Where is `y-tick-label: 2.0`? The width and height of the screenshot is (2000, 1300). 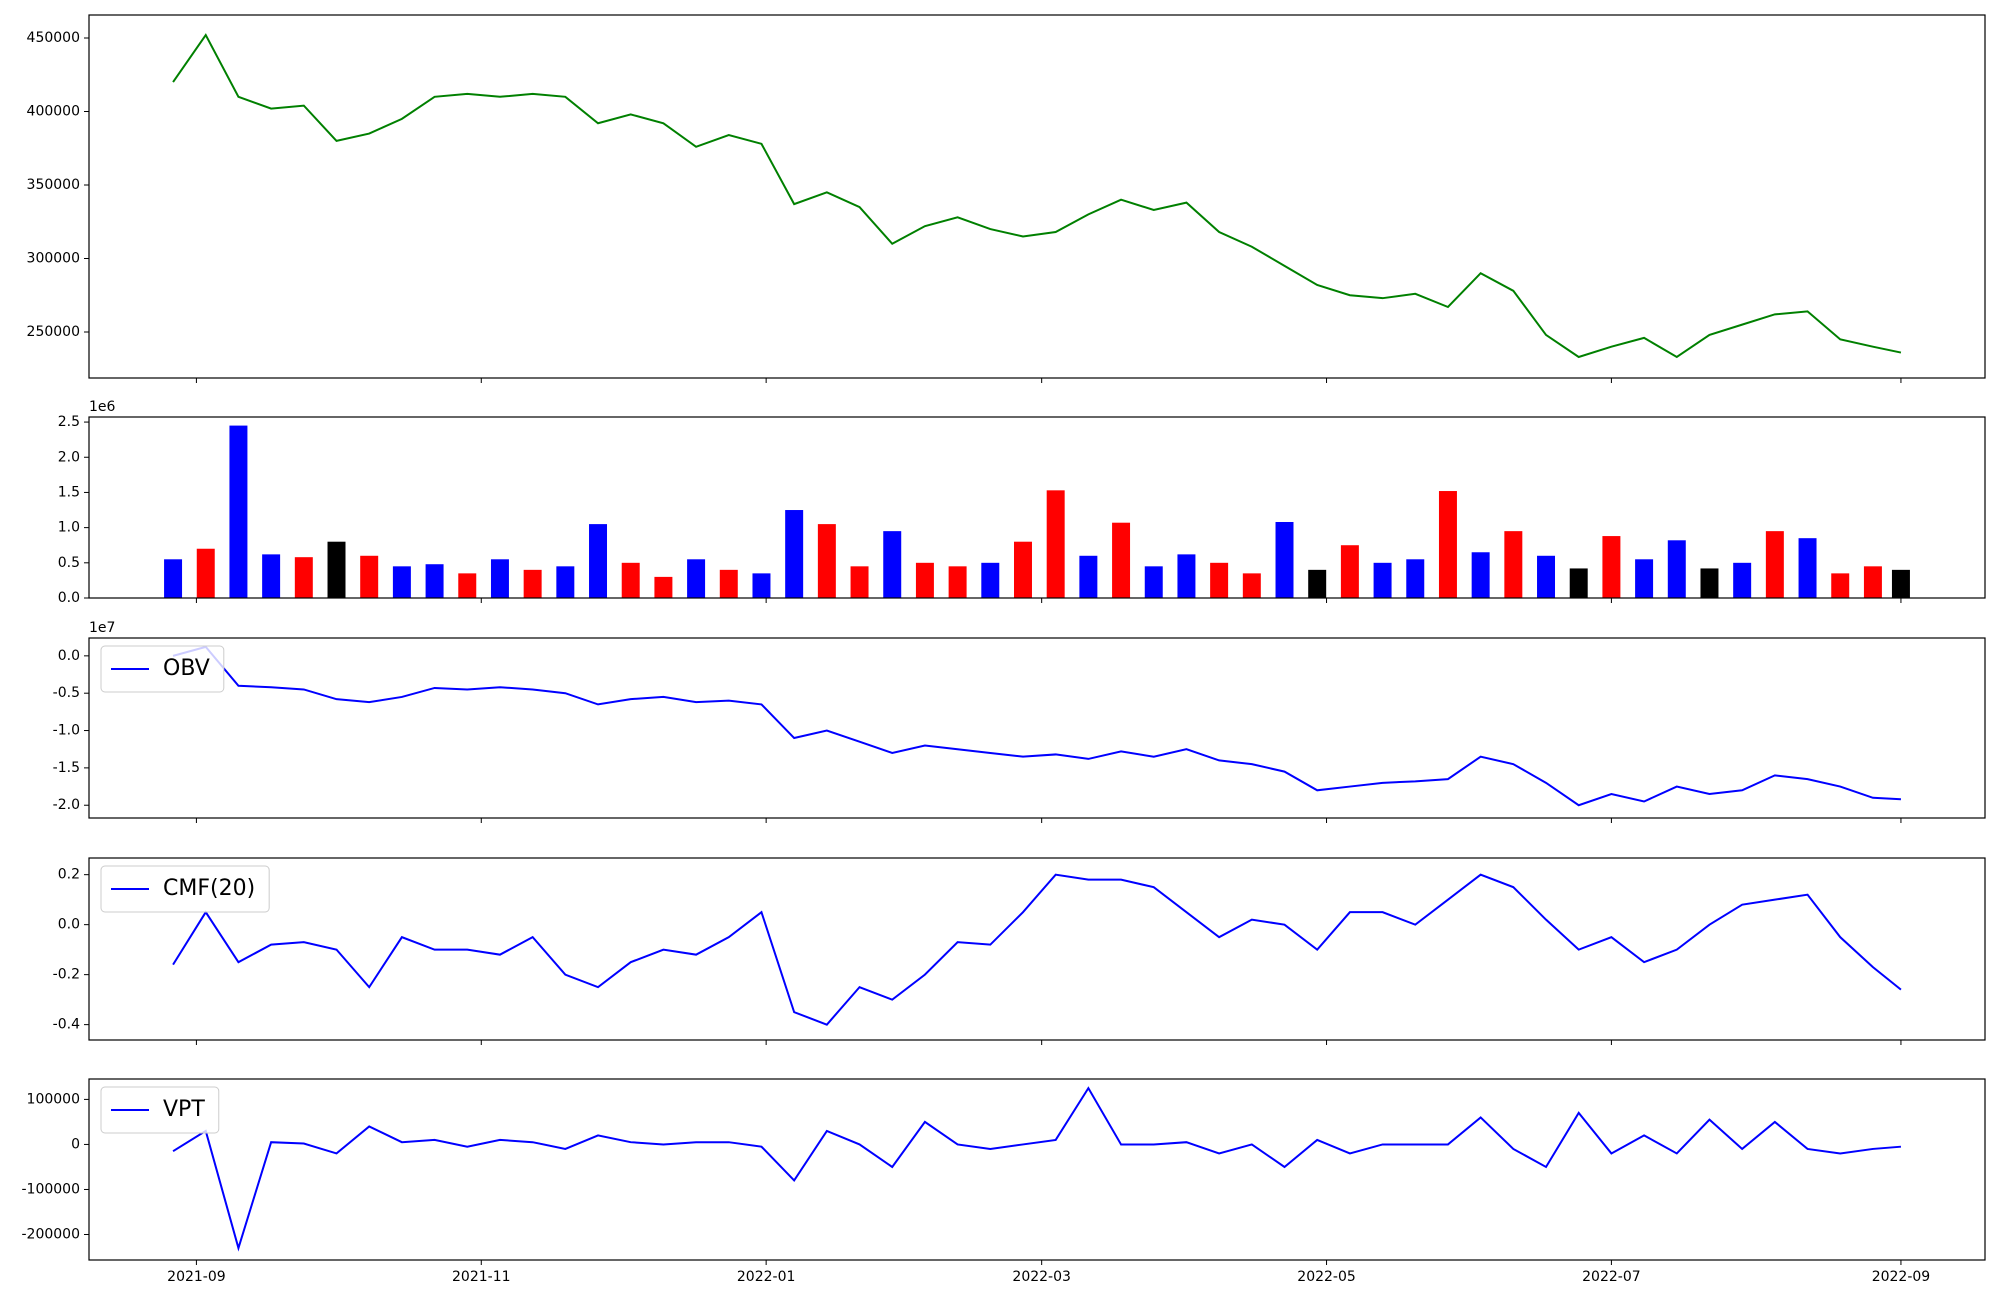
y-tick-label: 2.0 is located at coordinates (69, 457).